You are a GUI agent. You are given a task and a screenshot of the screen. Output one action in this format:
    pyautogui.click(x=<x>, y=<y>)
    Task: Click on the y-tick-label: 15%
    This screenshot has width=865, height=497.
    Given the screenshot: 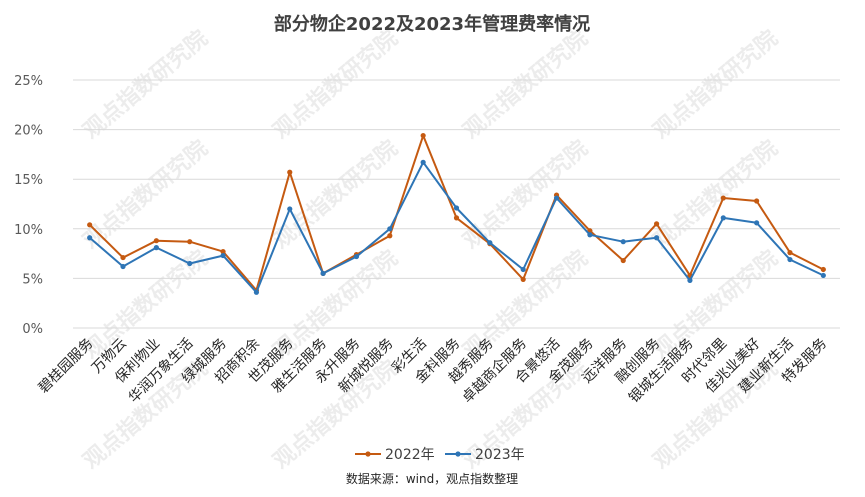 What is the action you would take?
    pyautogui.click(x=28, y=180)
    